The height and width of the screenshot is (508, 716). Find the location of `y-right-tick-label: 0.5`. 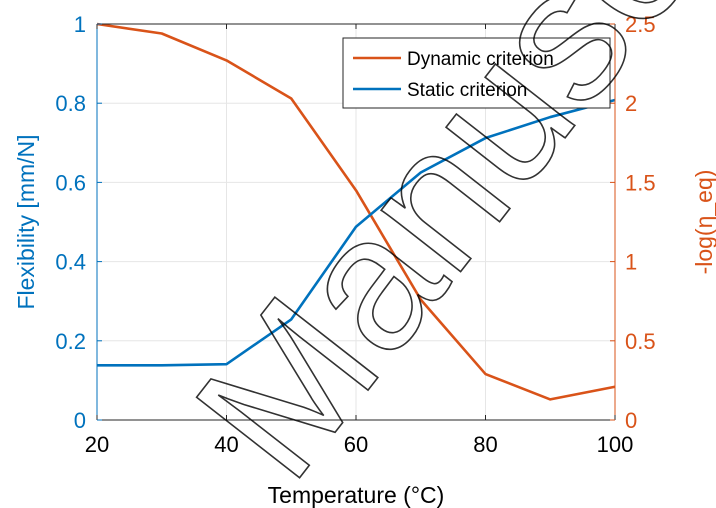

y-right-tick-label: 0.5 is located at coordinates (640, 341).